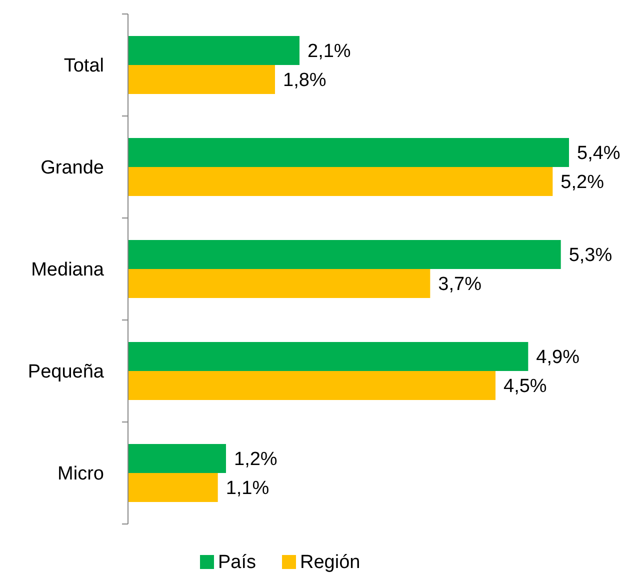 This screenshot has height=584, width=640. Describe the element at coordinates (67, 270) in the screenshot. I see `y-tick-label: Mediana` at that location.